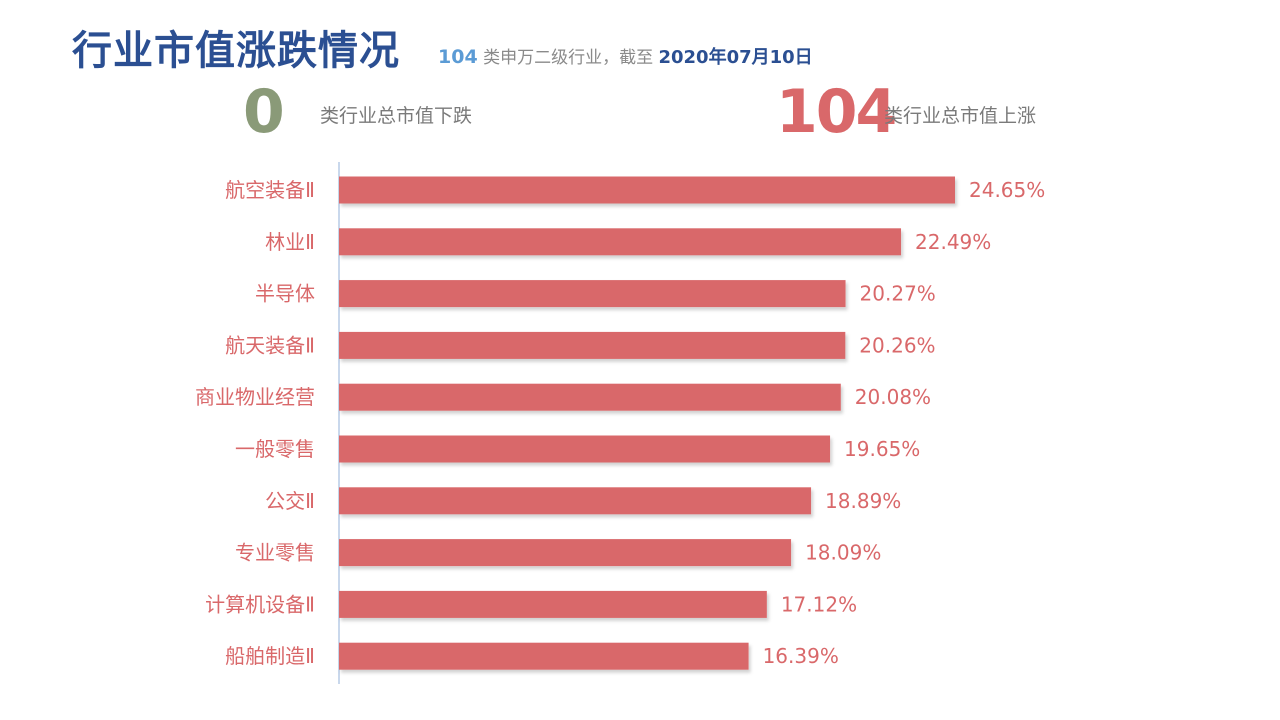  I want to click on category-label: 公交Ⅱ, so click(290, 501).